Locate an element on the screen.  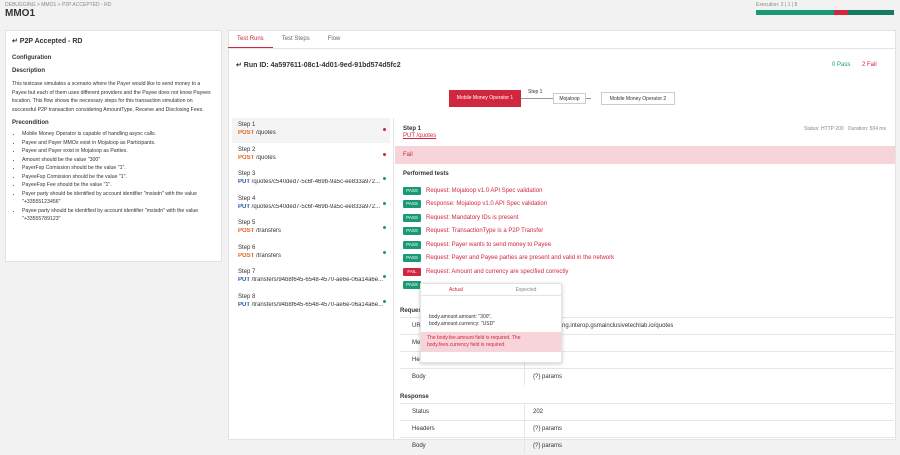
section-heading: Precondition is located at coordinates (30, 123).